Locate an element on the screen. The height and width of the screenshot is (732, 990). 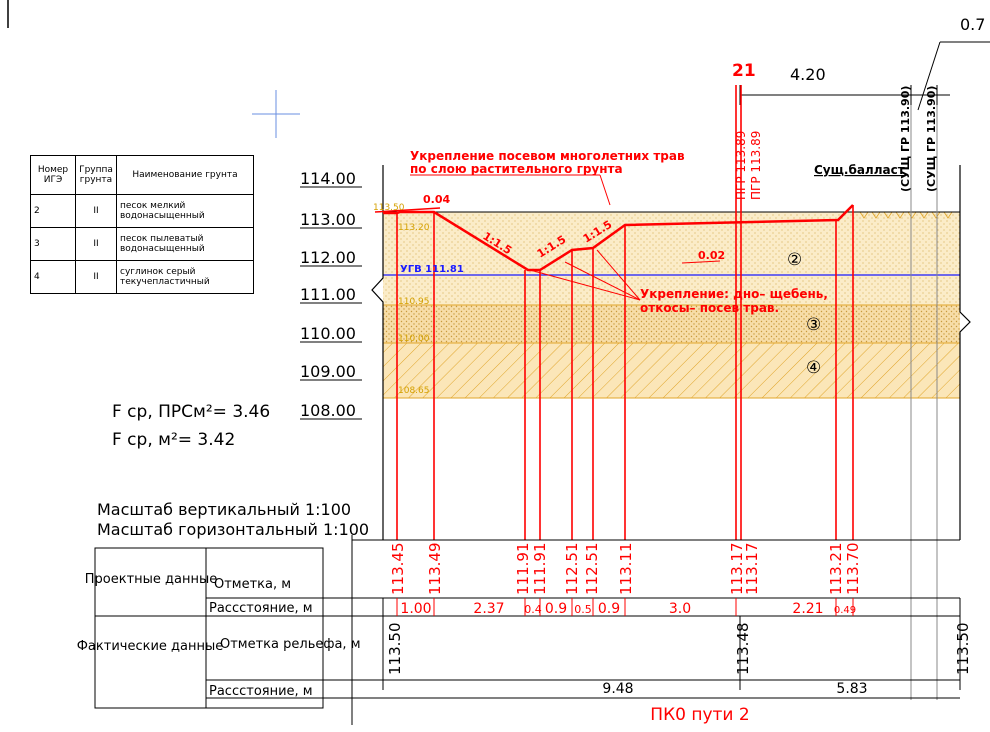
design-elev-5: 112.51 is located at coordinates (592, 569).